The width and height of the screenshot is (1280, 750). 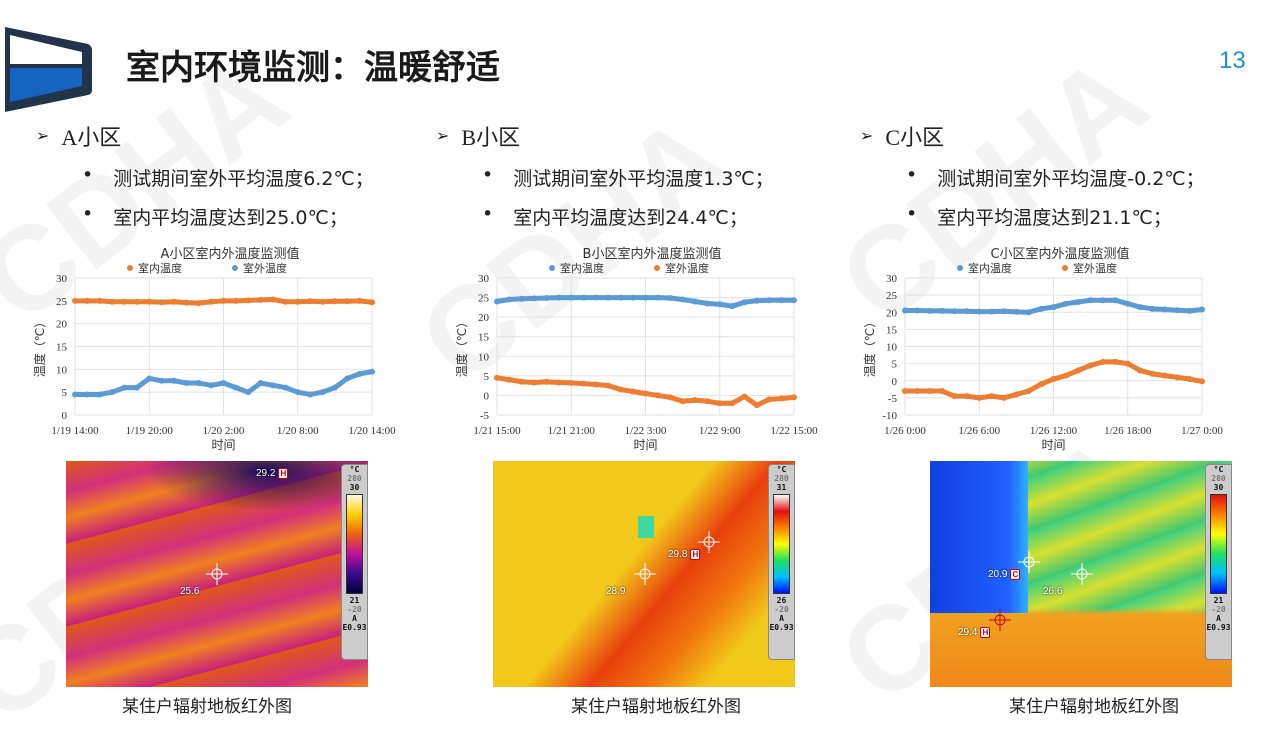 I want to click on y-tick-label: 20, so click(x=62, y=325).